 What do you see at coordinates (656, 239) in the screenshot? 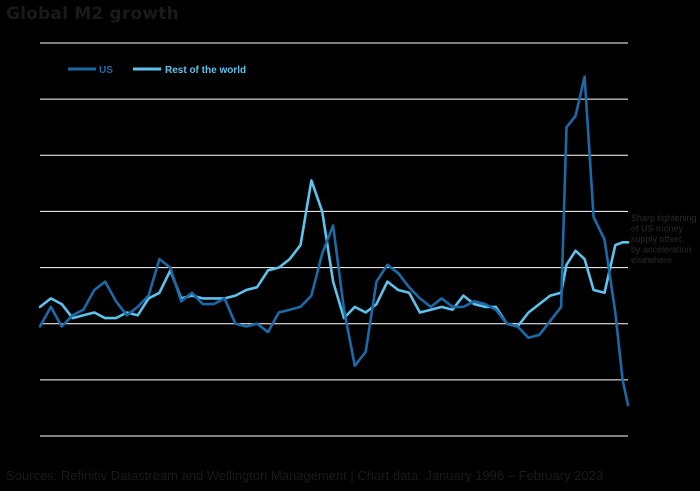
I see `annotation-line: supply offset` at bounding box center [656, 239].